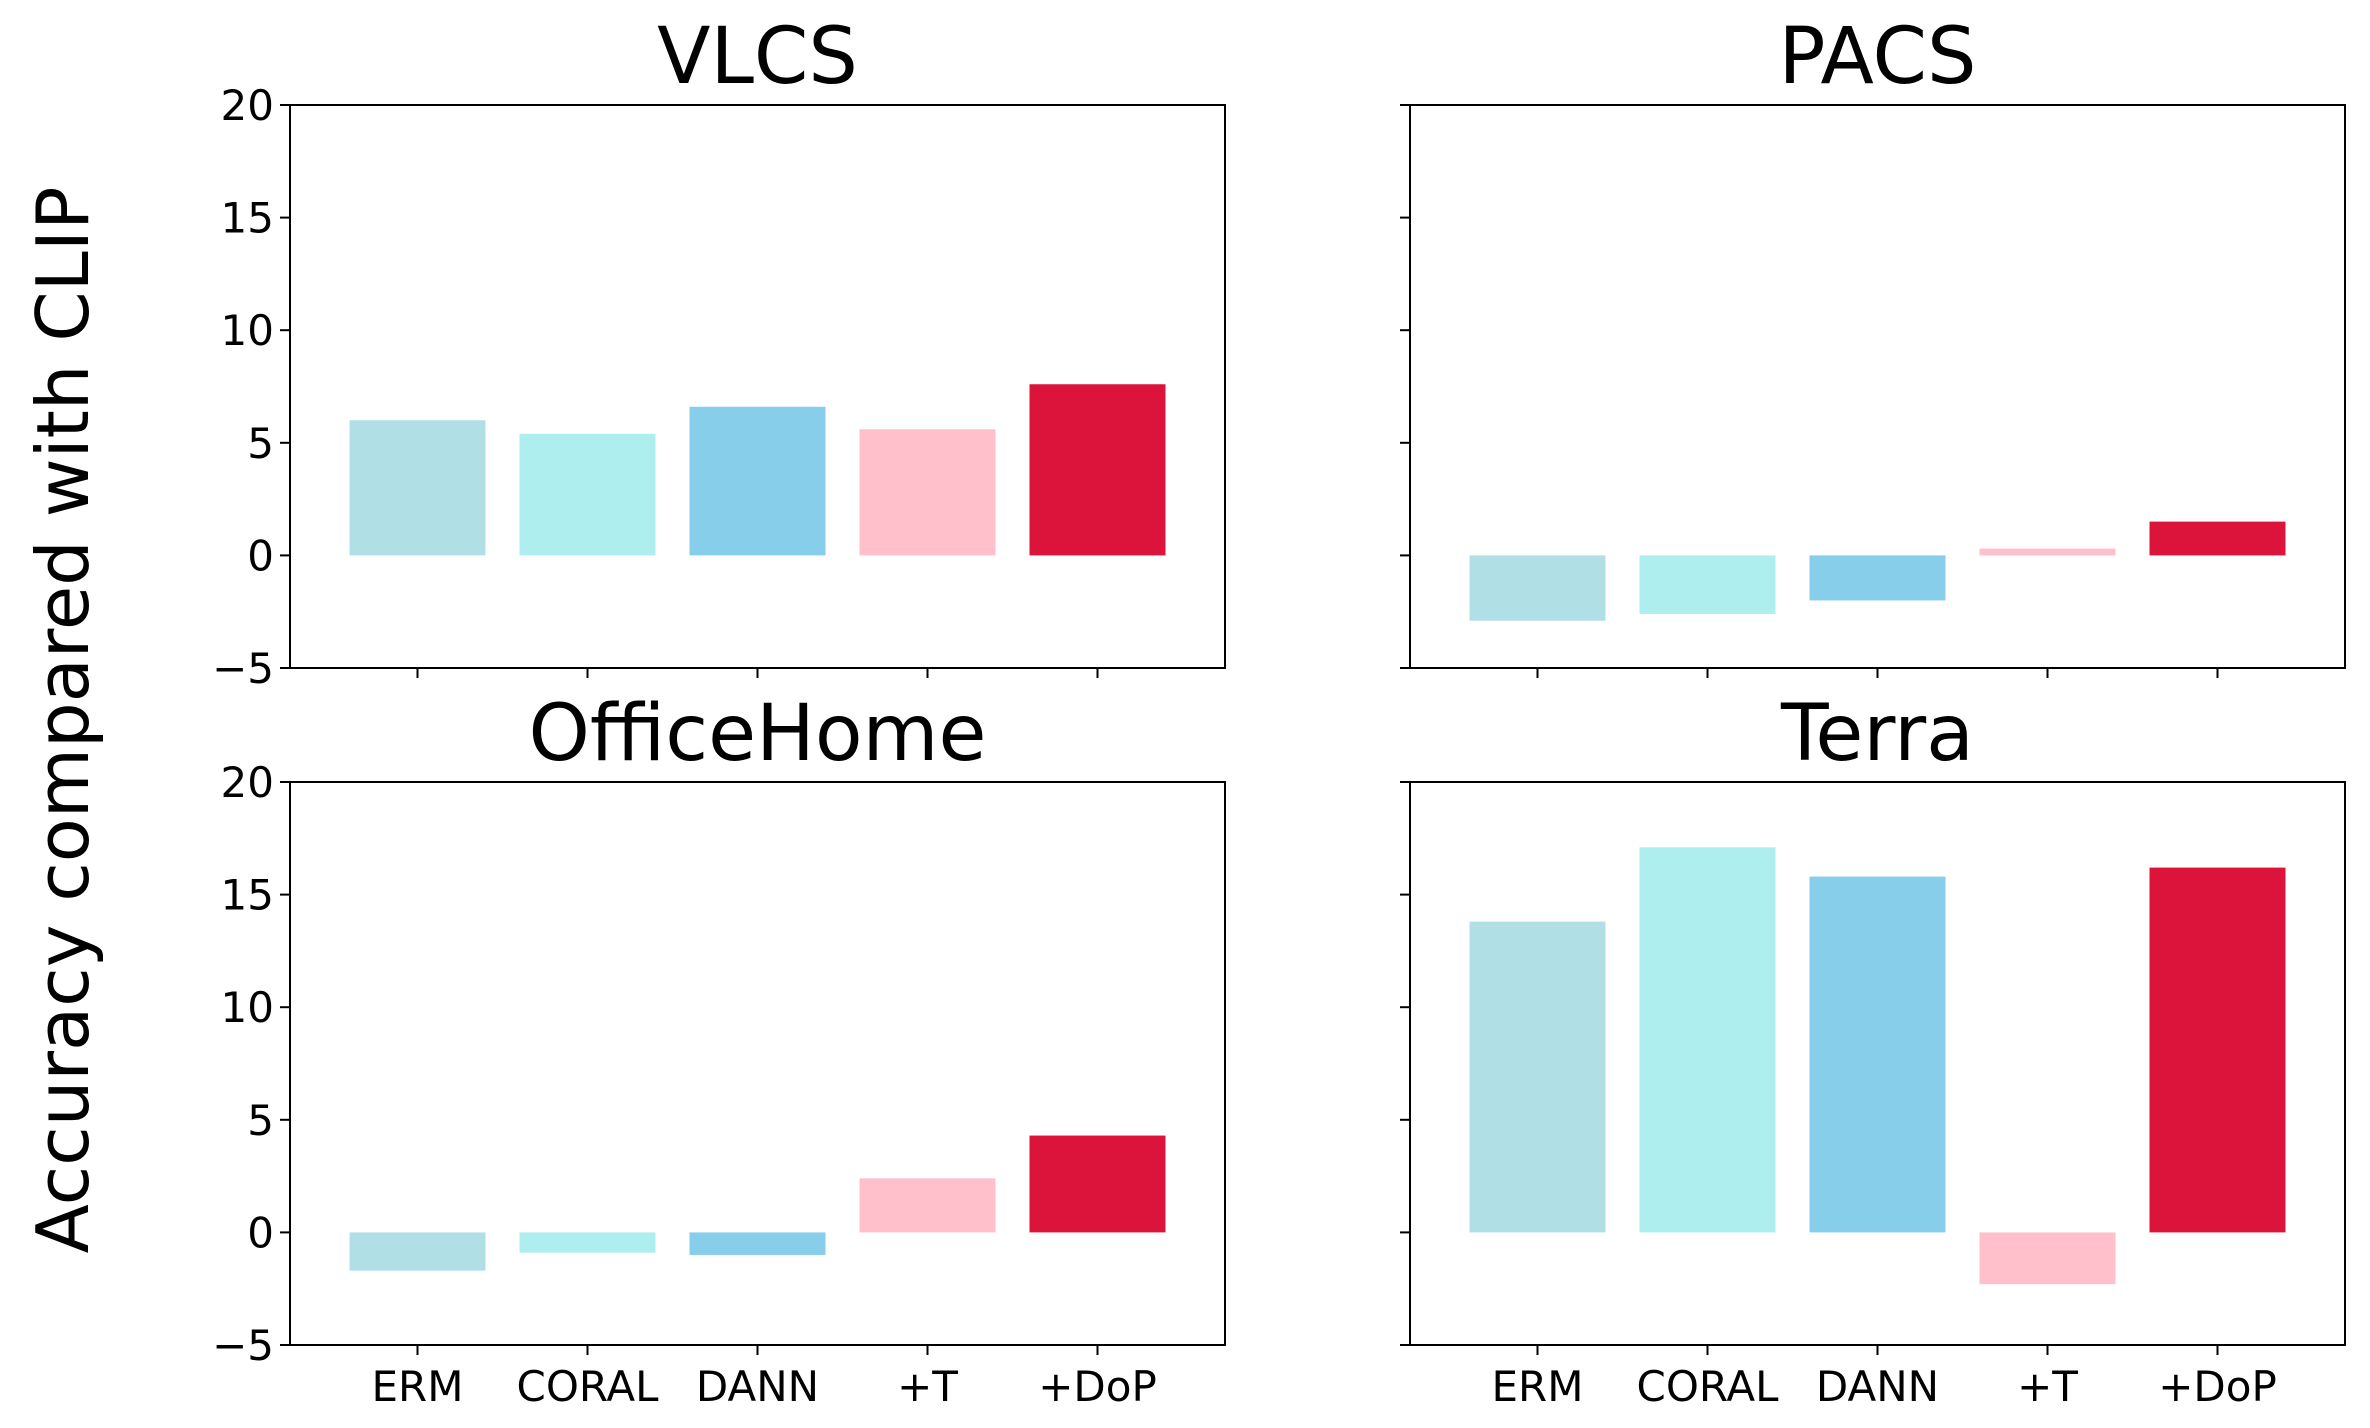 This screenshot has height=1428, width=2370. What do you see at coordinates (63, 720) in the screenshot?
I see `y-axis-label: Accuracy compared with CLIP` at bounding box center [63, 720].